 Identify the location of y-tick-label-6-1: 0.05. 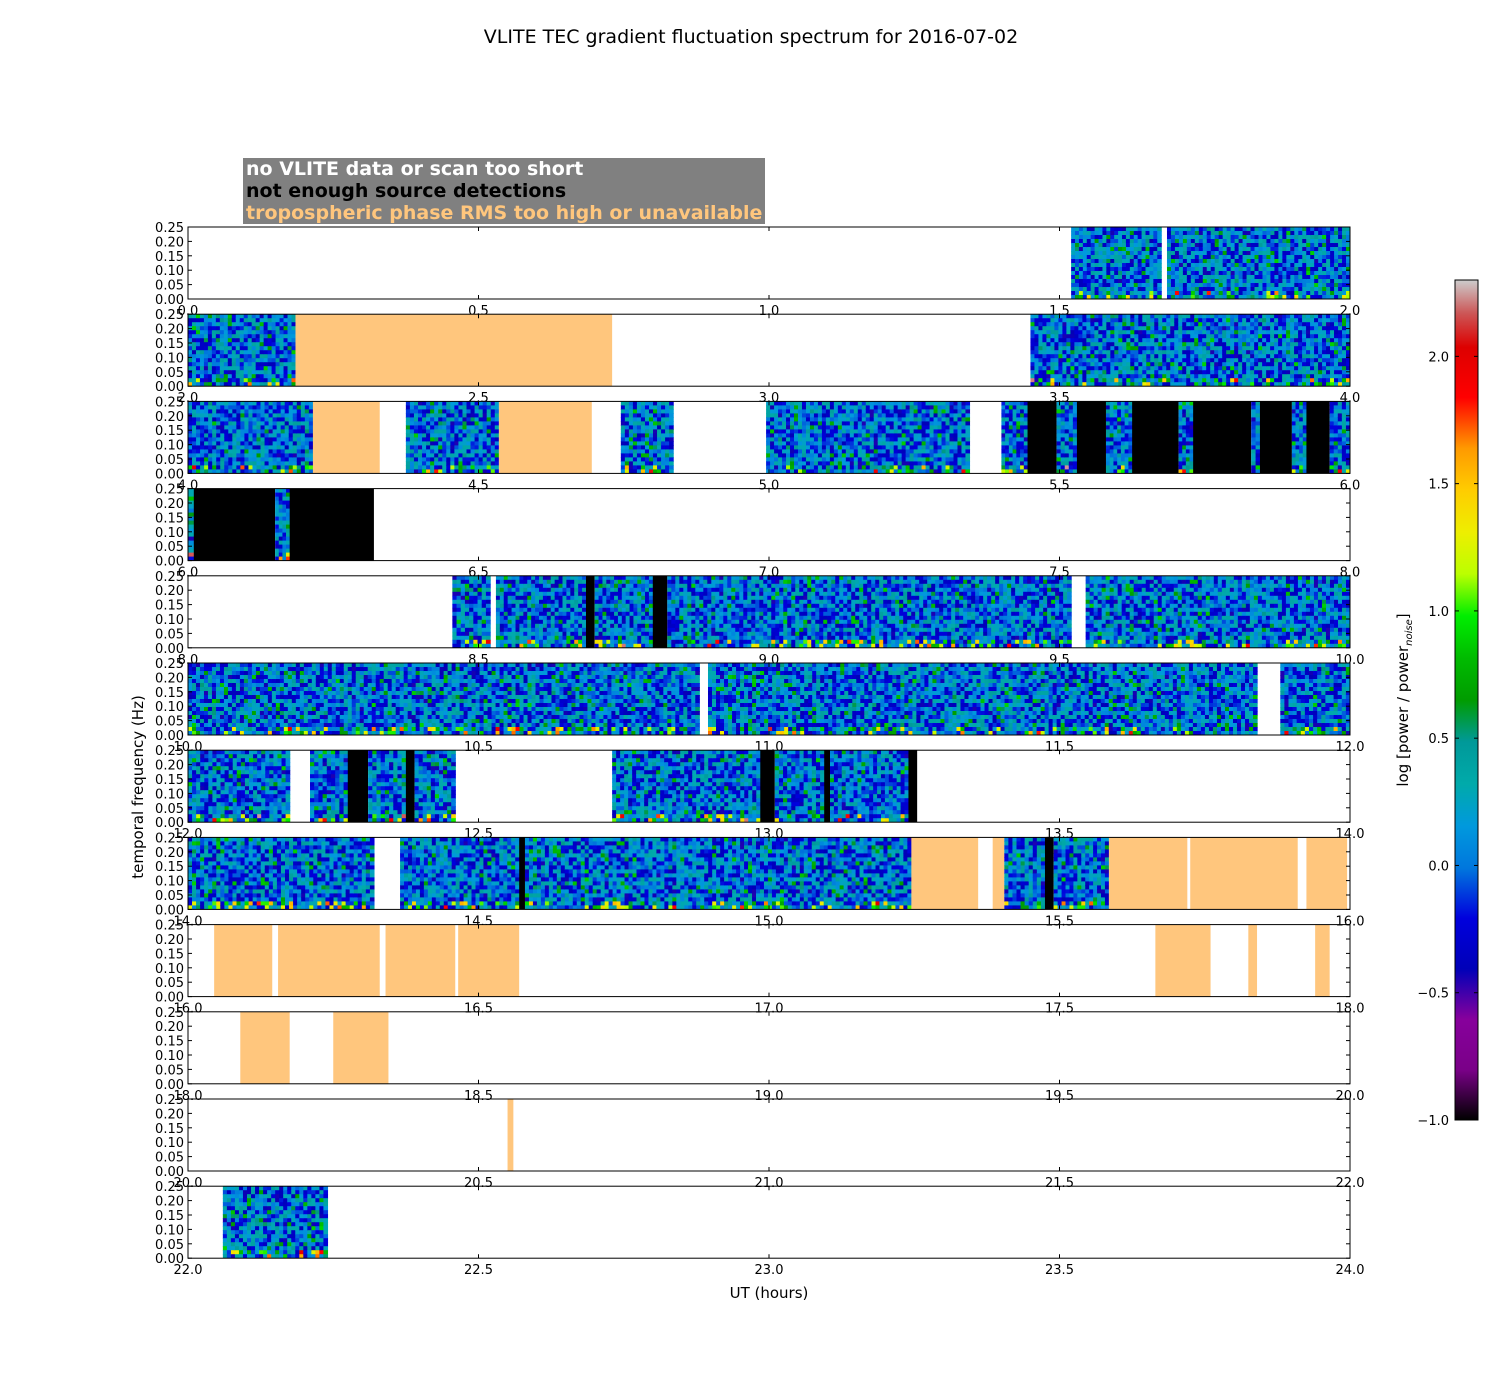
(169, 809).